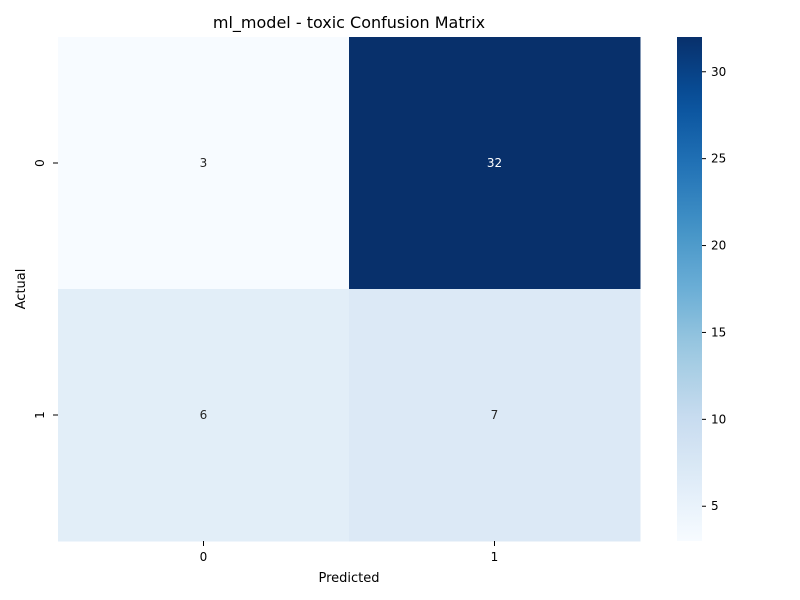 Image resolution: width=800 pixels, height=600 pixels. I want to click on cell-value-label: 6, so click(204, 415).